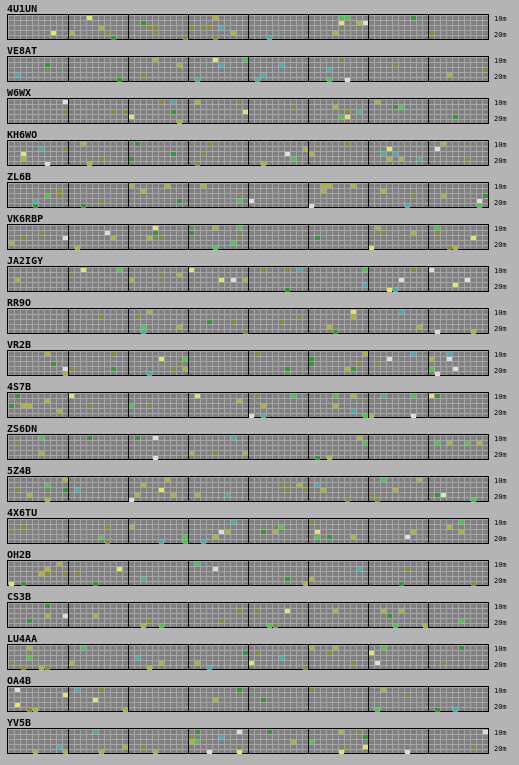 Image resolution: width=519 pixels, height=765 pixels. I want to click on beacon-row: ZL6B 10m 20m, so click(259, 193).